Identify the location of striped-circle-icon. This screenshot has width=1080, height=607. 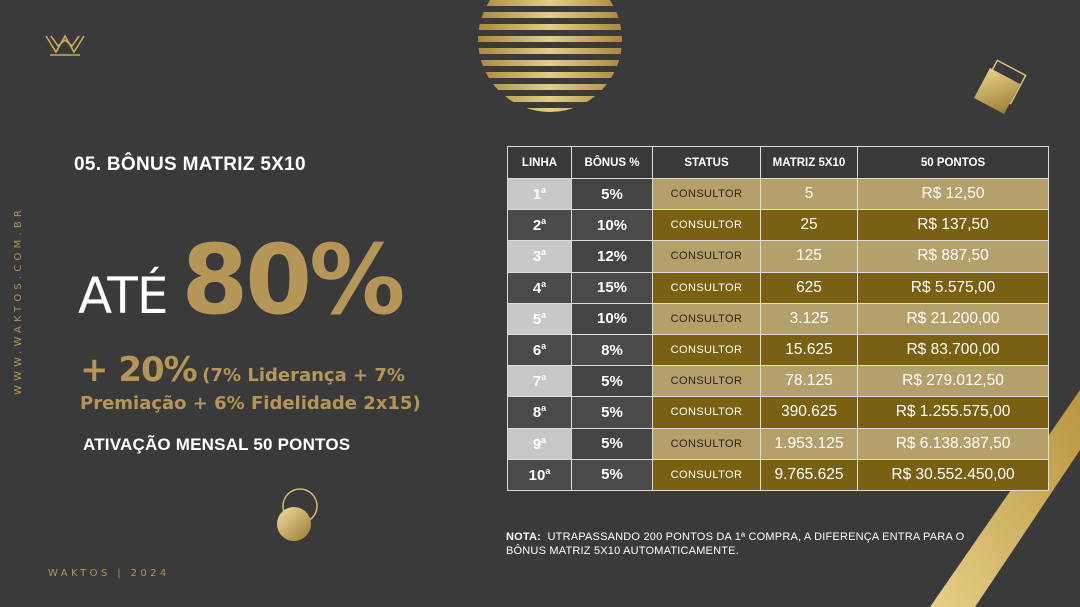
(550, 56).